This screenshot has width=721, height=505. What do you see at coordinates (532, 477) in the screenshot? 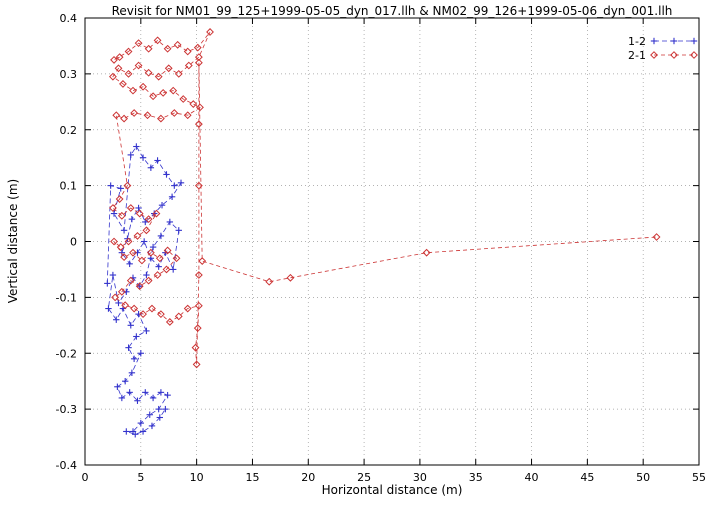
I see `svg-text: 40` at bounding box center [532, 477].